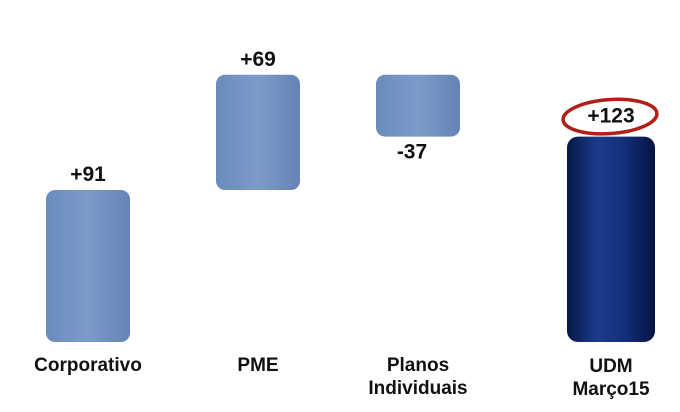 Image resolution: width=680 pixels, height=412 pixels. I want to click on value-label-pme: +69, so click(258, 59).